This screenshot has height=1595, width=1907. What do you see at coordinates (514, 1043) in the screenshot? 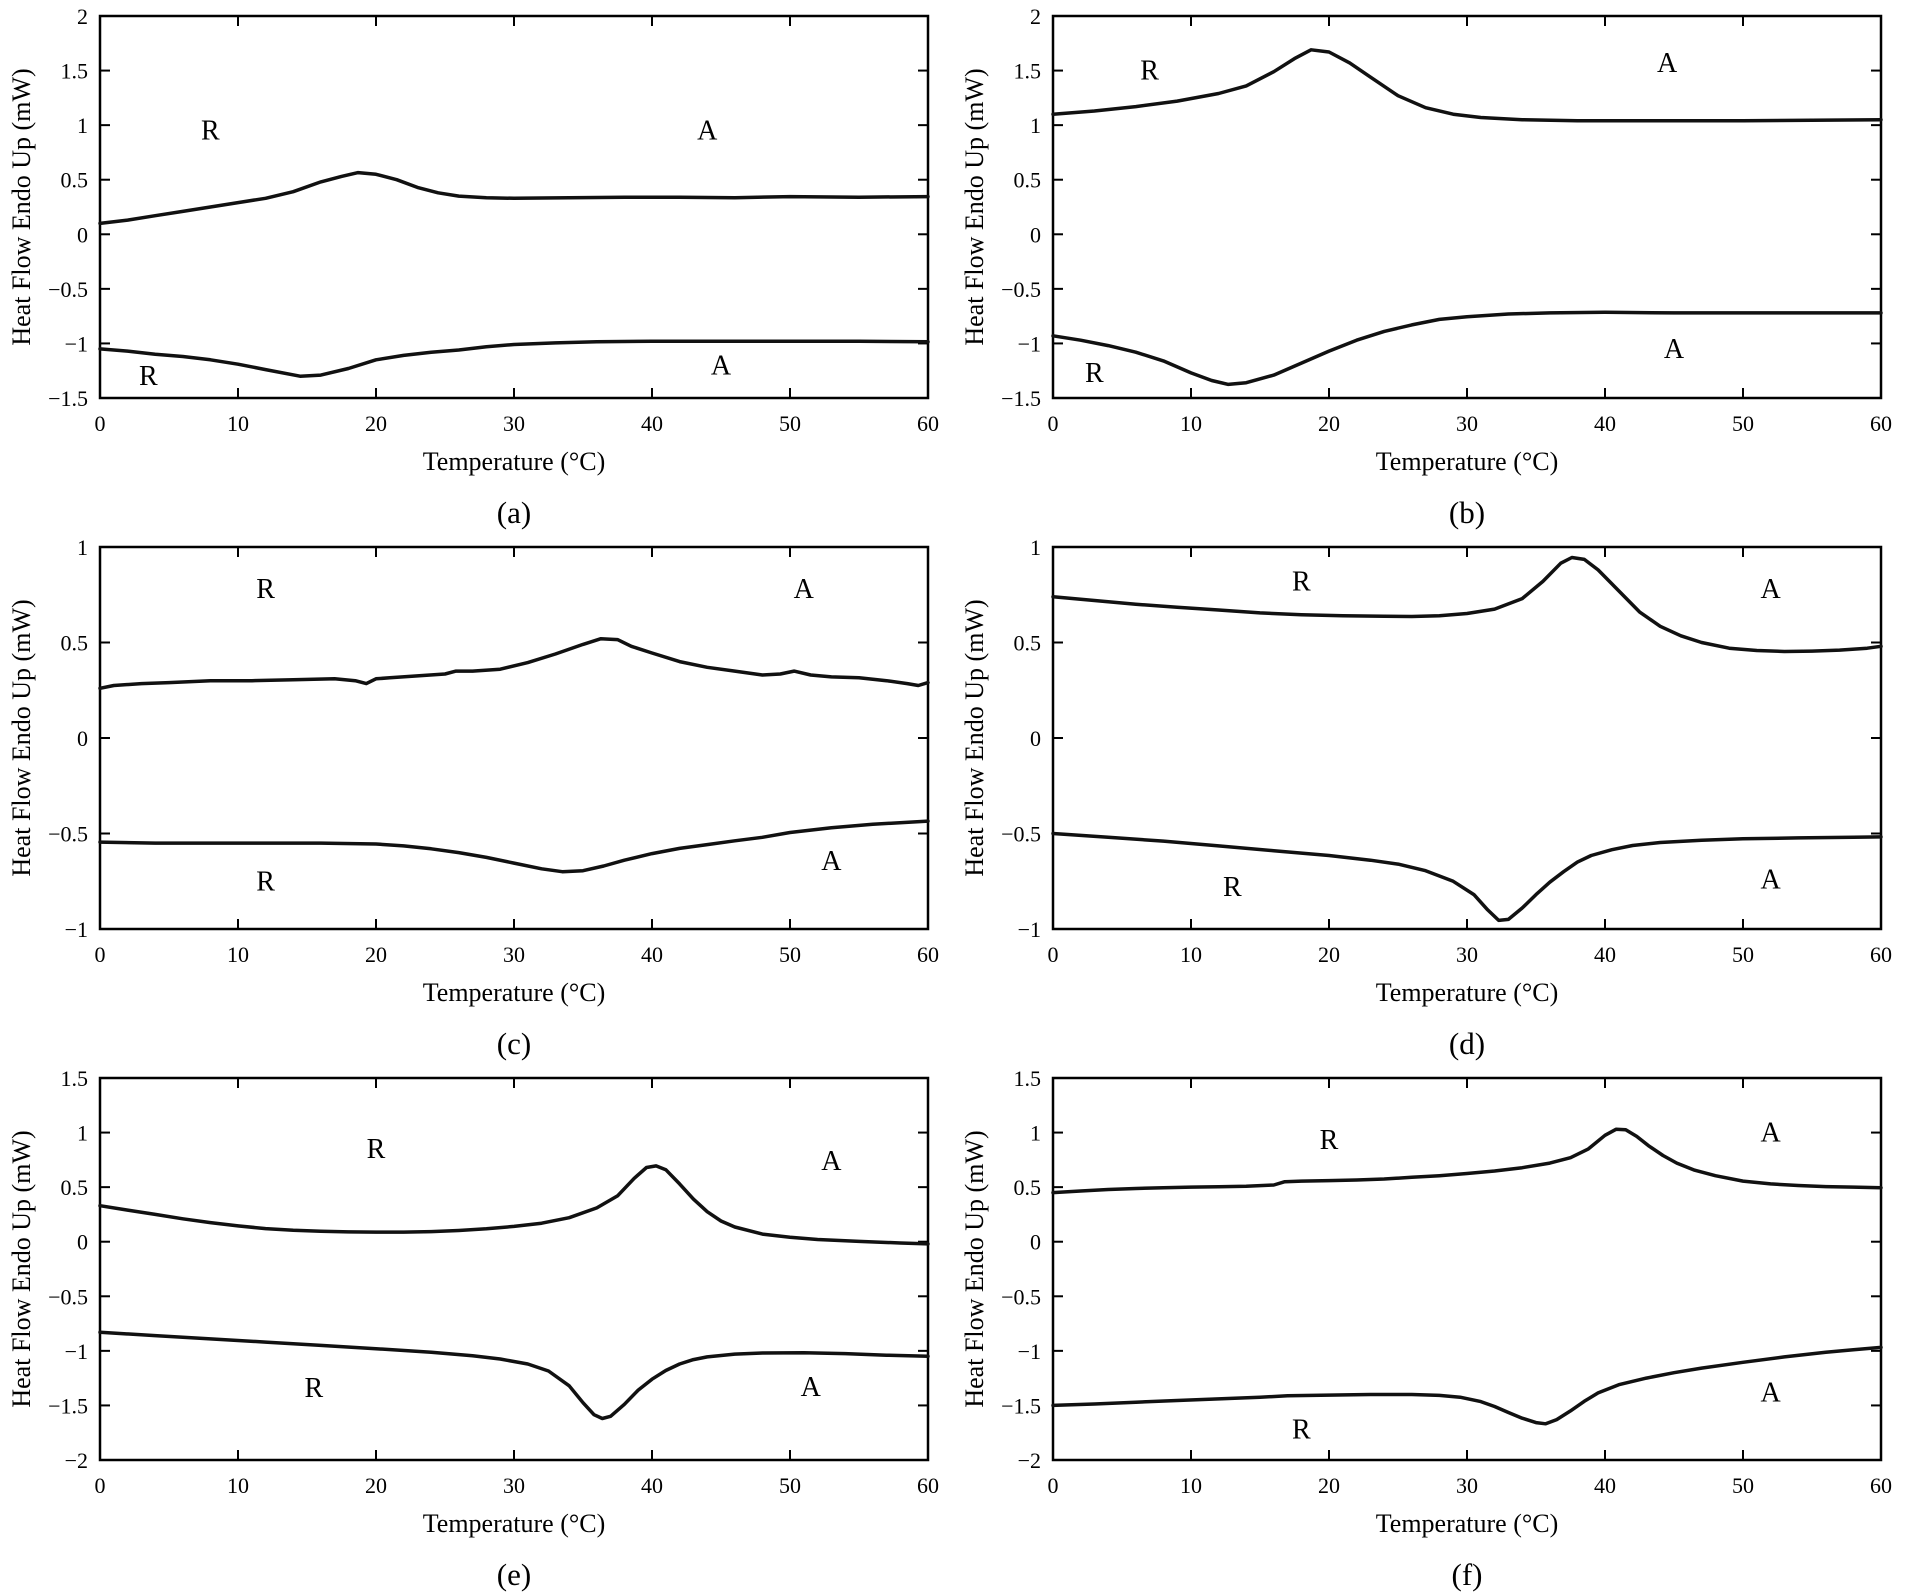
I see `panel-caption: (c)` at bounding box center [514, 1043].